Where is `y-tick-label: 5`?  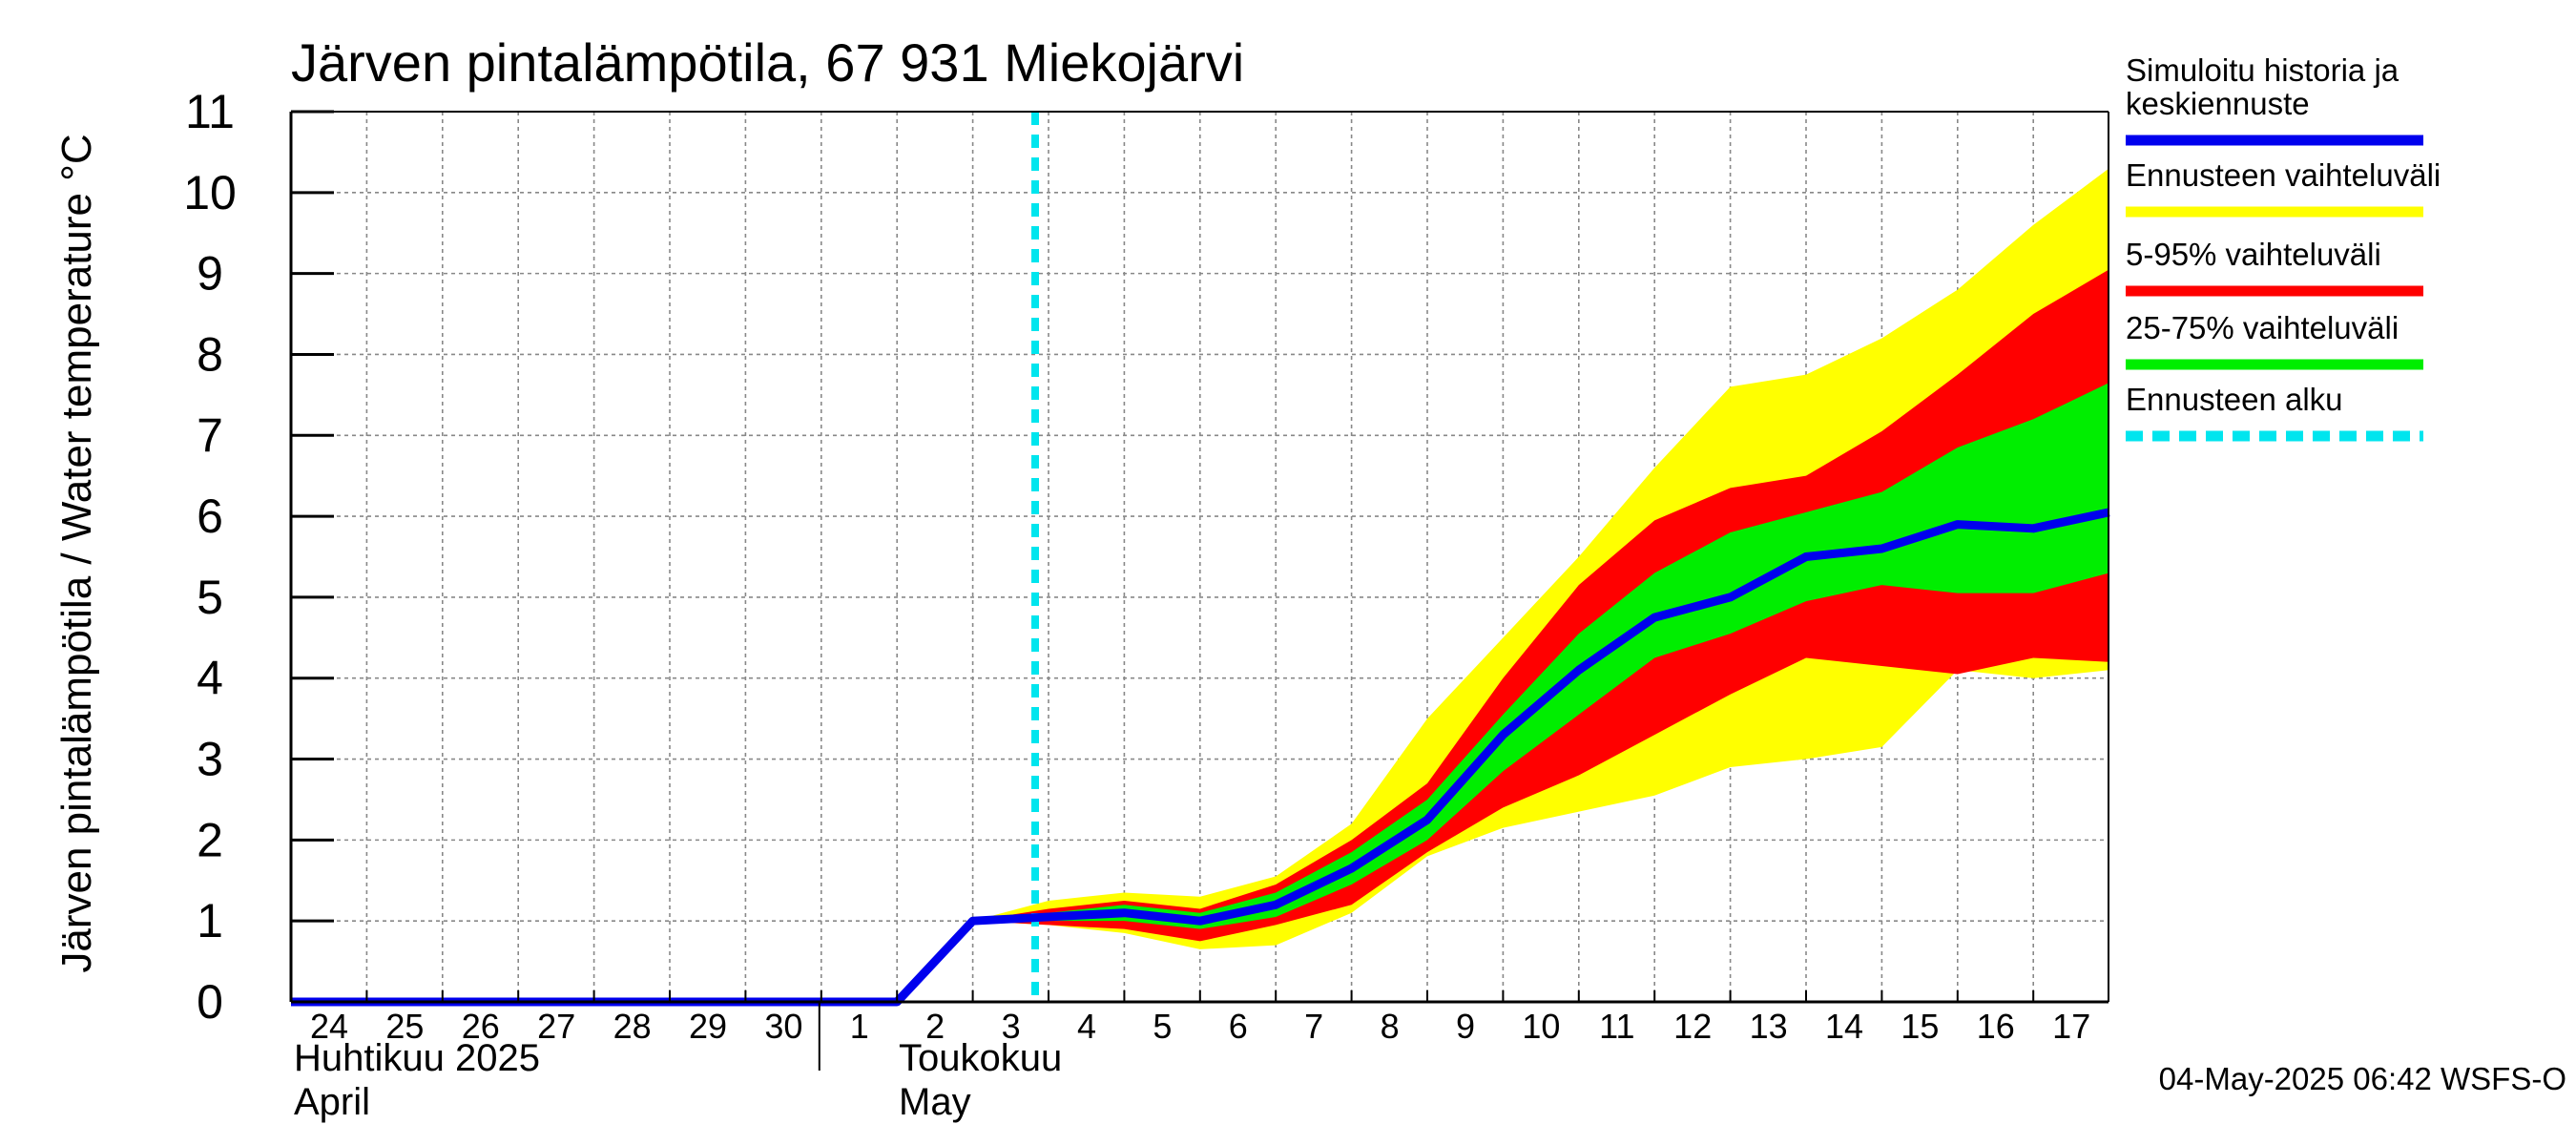
y-tick-label: 5 is located at coordinates (210, 598).